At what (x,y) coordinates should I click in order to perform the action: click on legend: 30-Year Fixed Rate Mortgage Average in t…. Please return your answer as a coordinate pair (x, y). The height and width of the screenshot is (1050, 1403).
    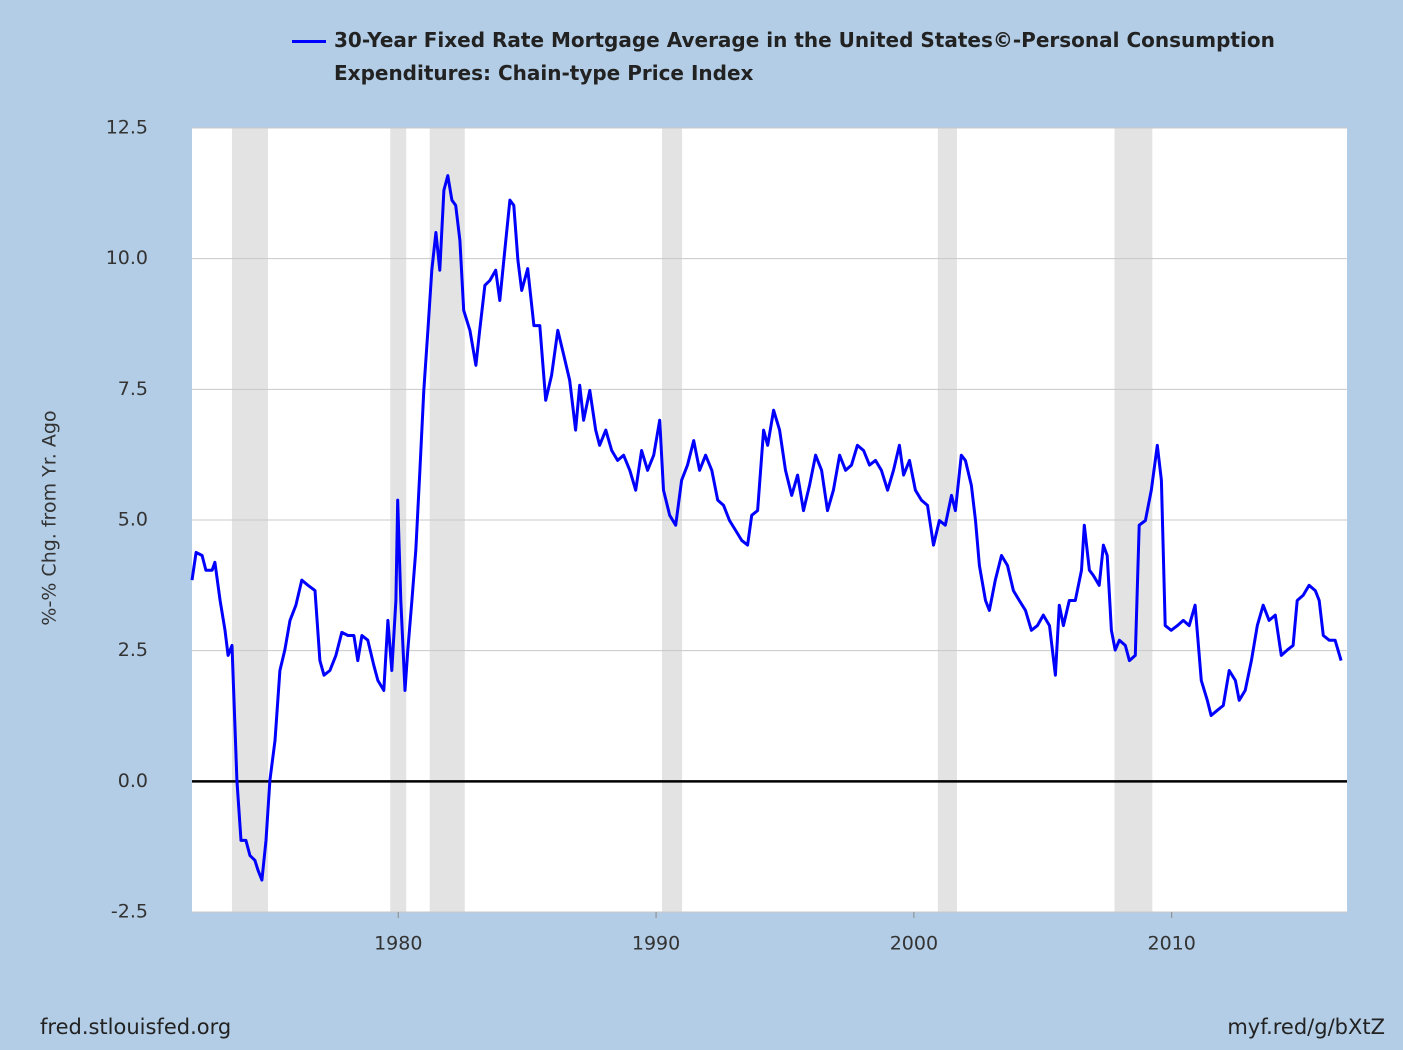
    Looking at the image, I should click on (797, 57).